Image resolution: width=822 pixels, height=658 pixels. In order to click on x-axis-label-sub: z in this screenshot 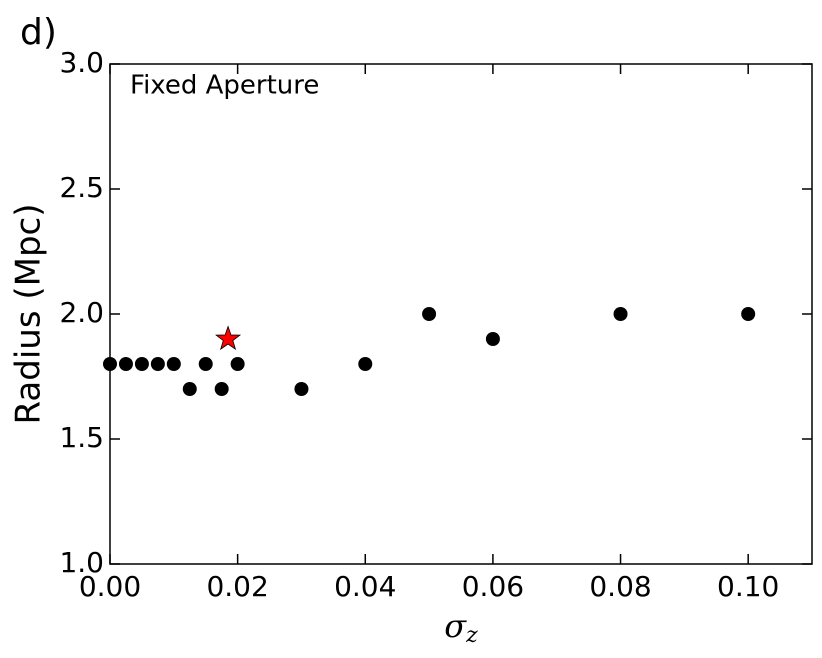, I will do `click(471, 635)`.